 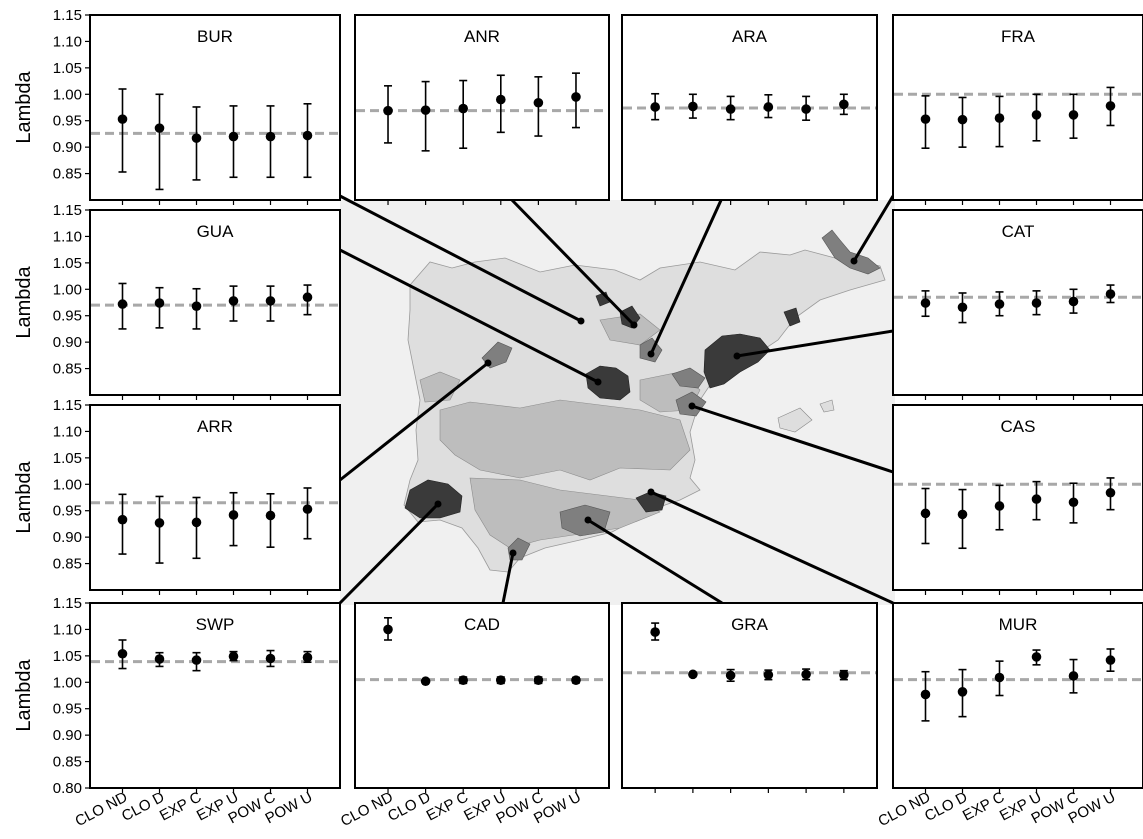 I want to click on ytick-label-gua-1.10: 1.10, so click(x=67, y=236).